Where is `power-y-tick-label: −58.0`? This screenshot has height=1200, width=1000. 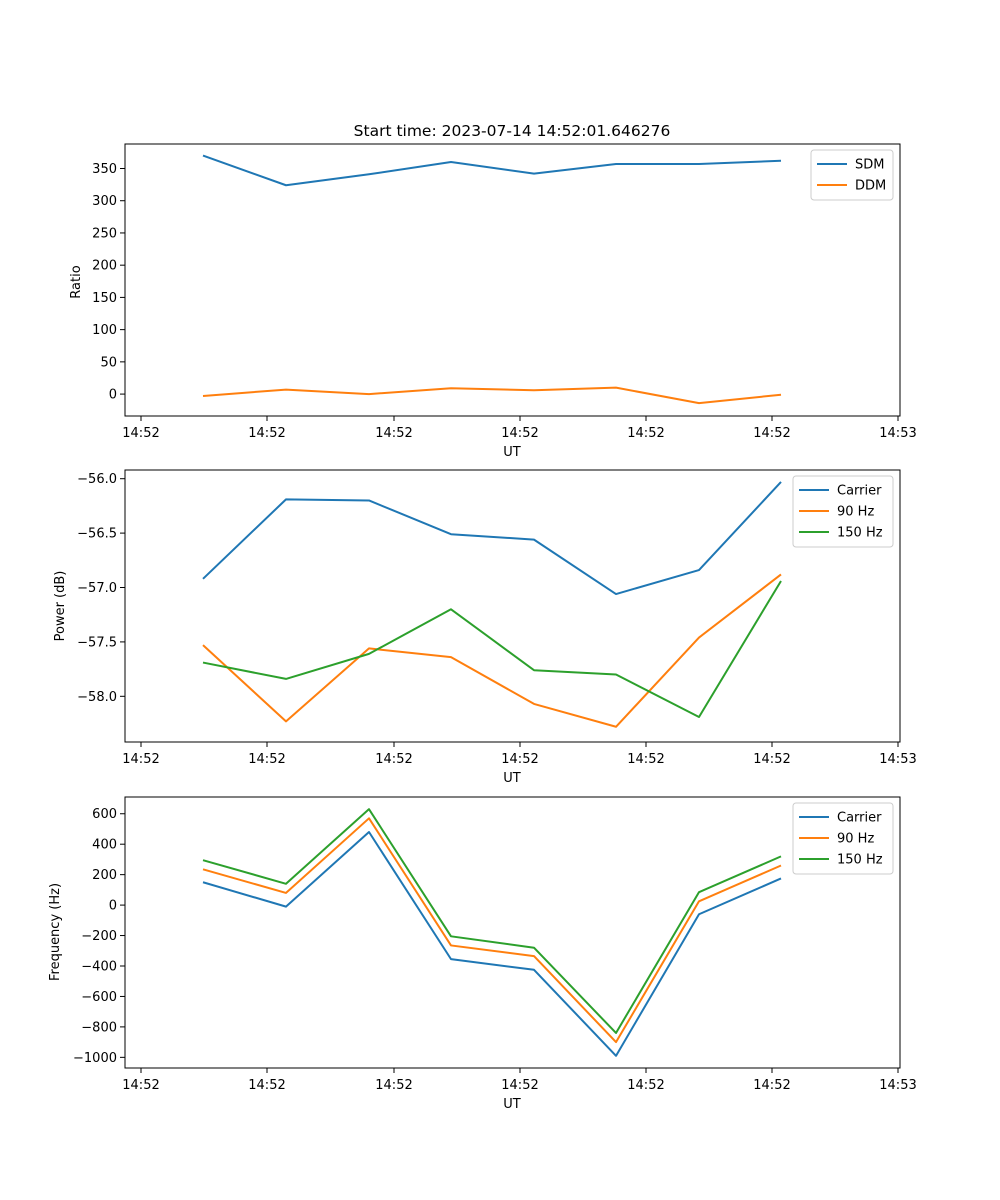
power-y-tick-label: −58.0 is located at coordinates (97, 697).